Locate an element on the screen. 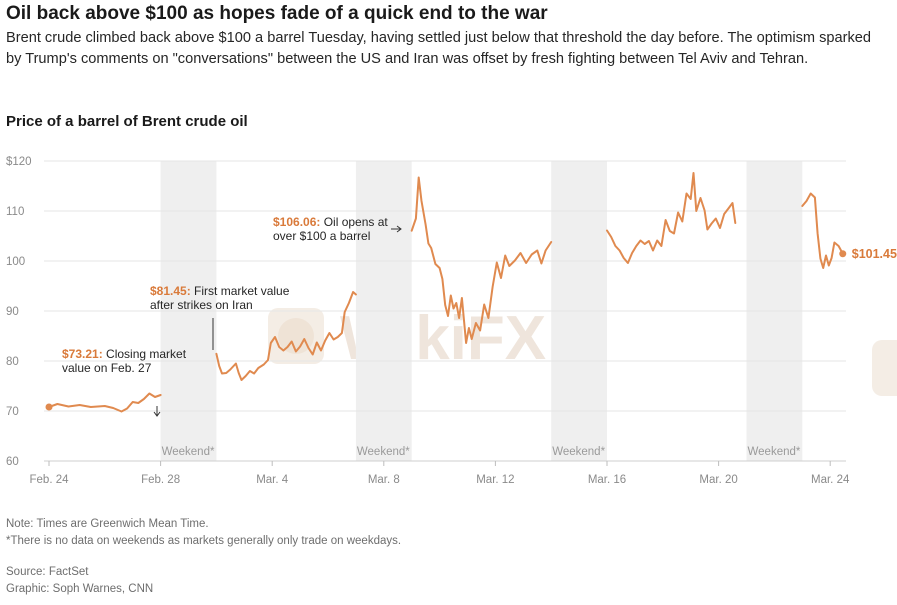 The width and height of the screenshot is (897, 605). annotation-open100-line1: $106.06: Oil opens at is located at coordinates (330, 222).